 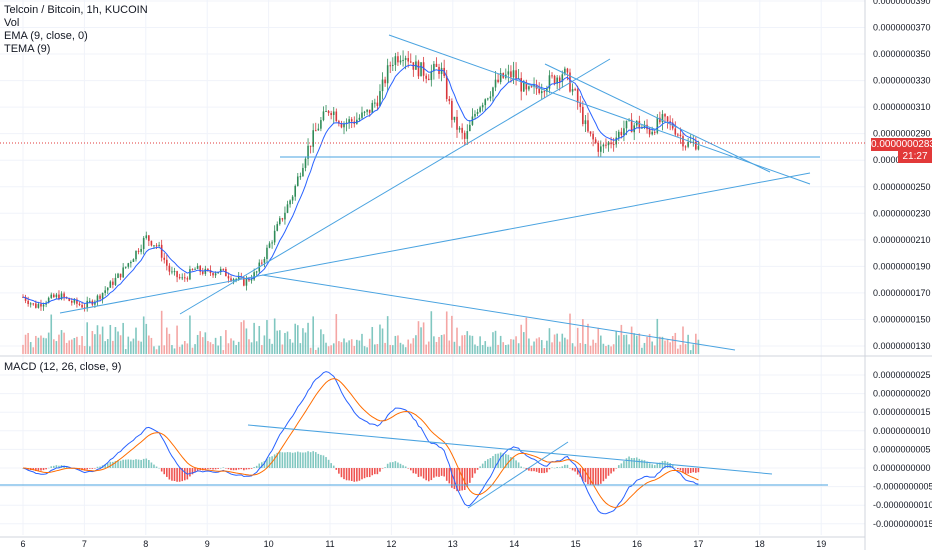 I want to click on price-axis-label: 0.0000000230, so click(x=902, y=213).